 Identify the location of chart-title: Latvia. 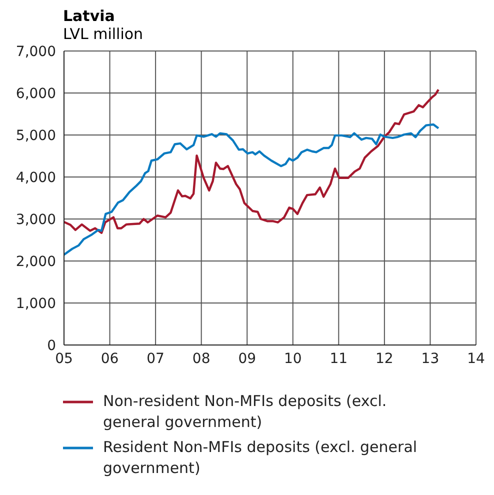
(89, 16).